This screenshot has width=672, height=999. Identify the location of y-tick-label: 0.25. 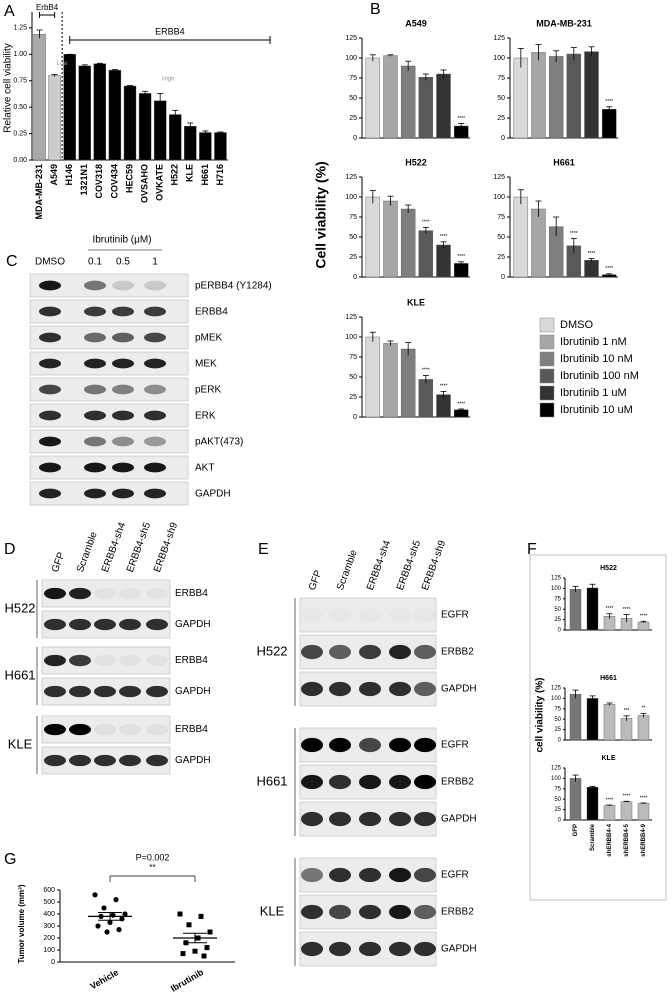
(20, 133).